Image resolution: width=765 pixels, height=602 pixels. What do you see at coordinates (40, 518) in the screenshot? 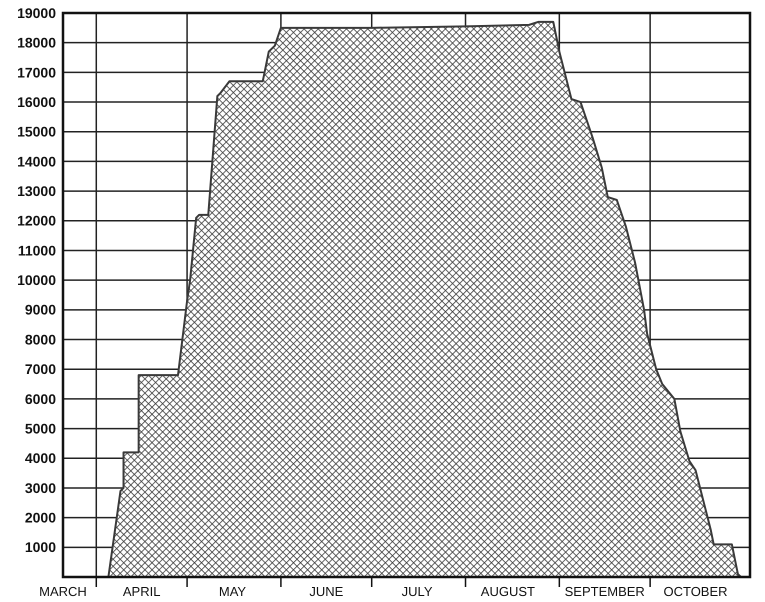
I see `y-tick-label: 2000` at bounding box center [40, 518].